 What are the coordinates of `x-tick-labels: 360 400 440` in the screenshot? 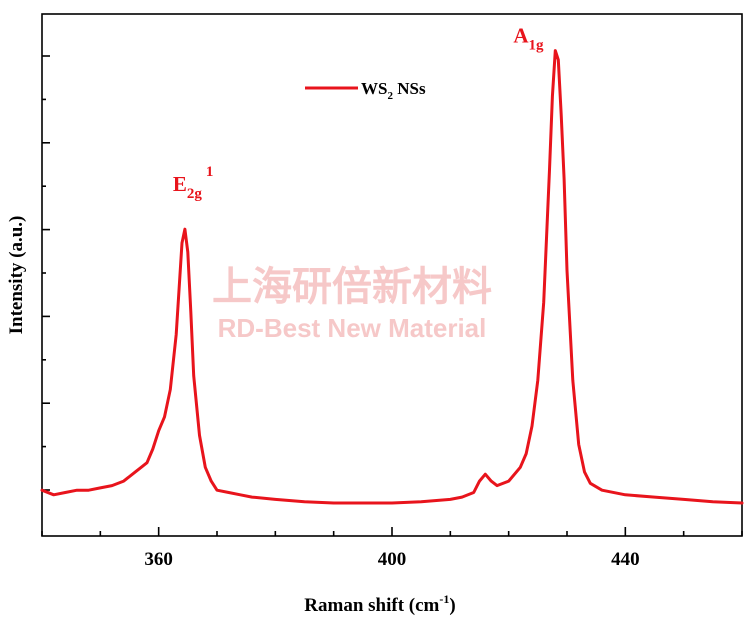 It's located at (391, 559).